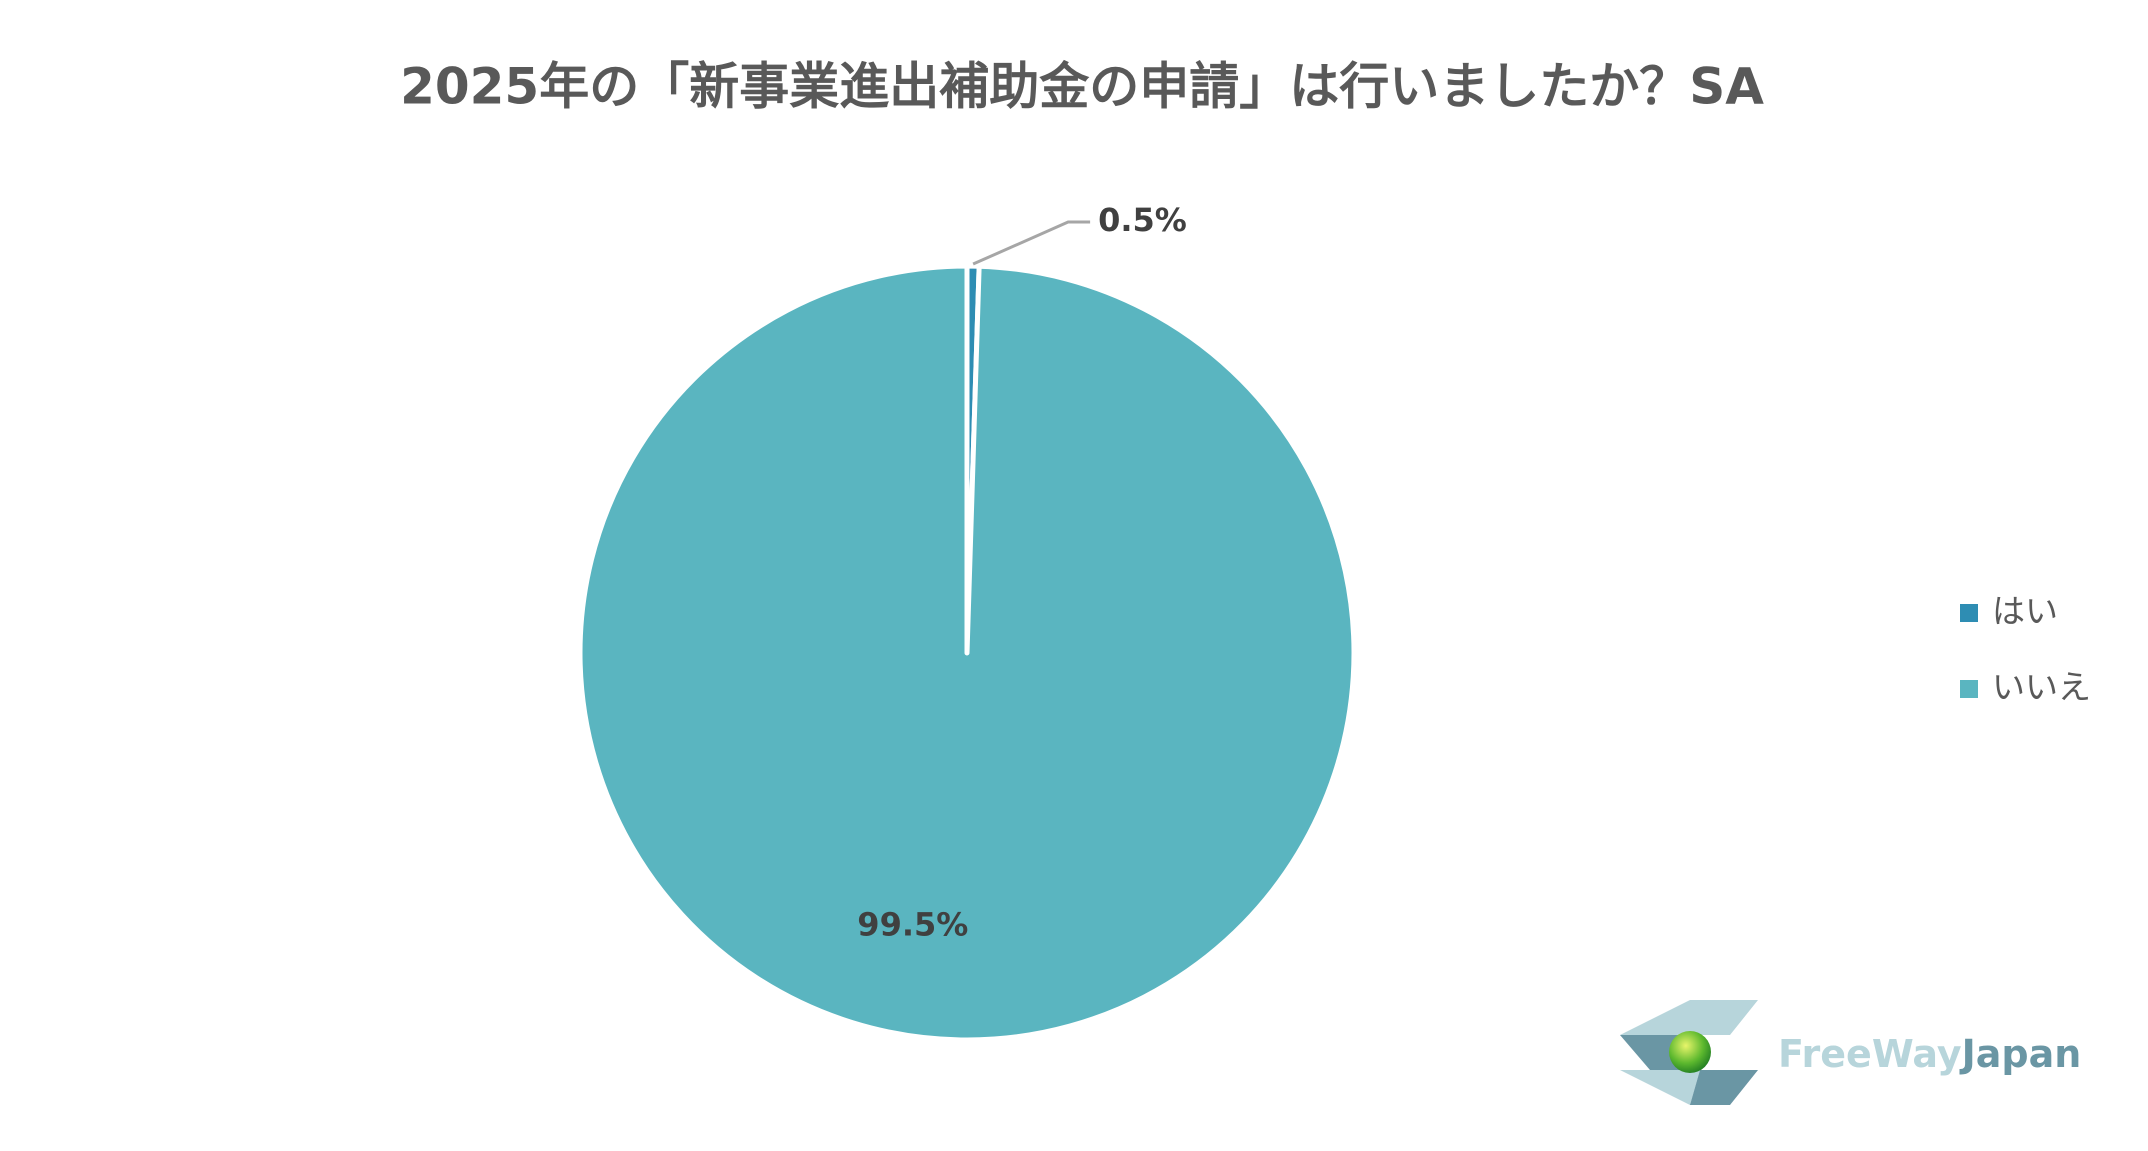 Image resolution: width=2148 pixels, height=1151 pixels. I want to click on logo-ball, so click(1690, 1052).